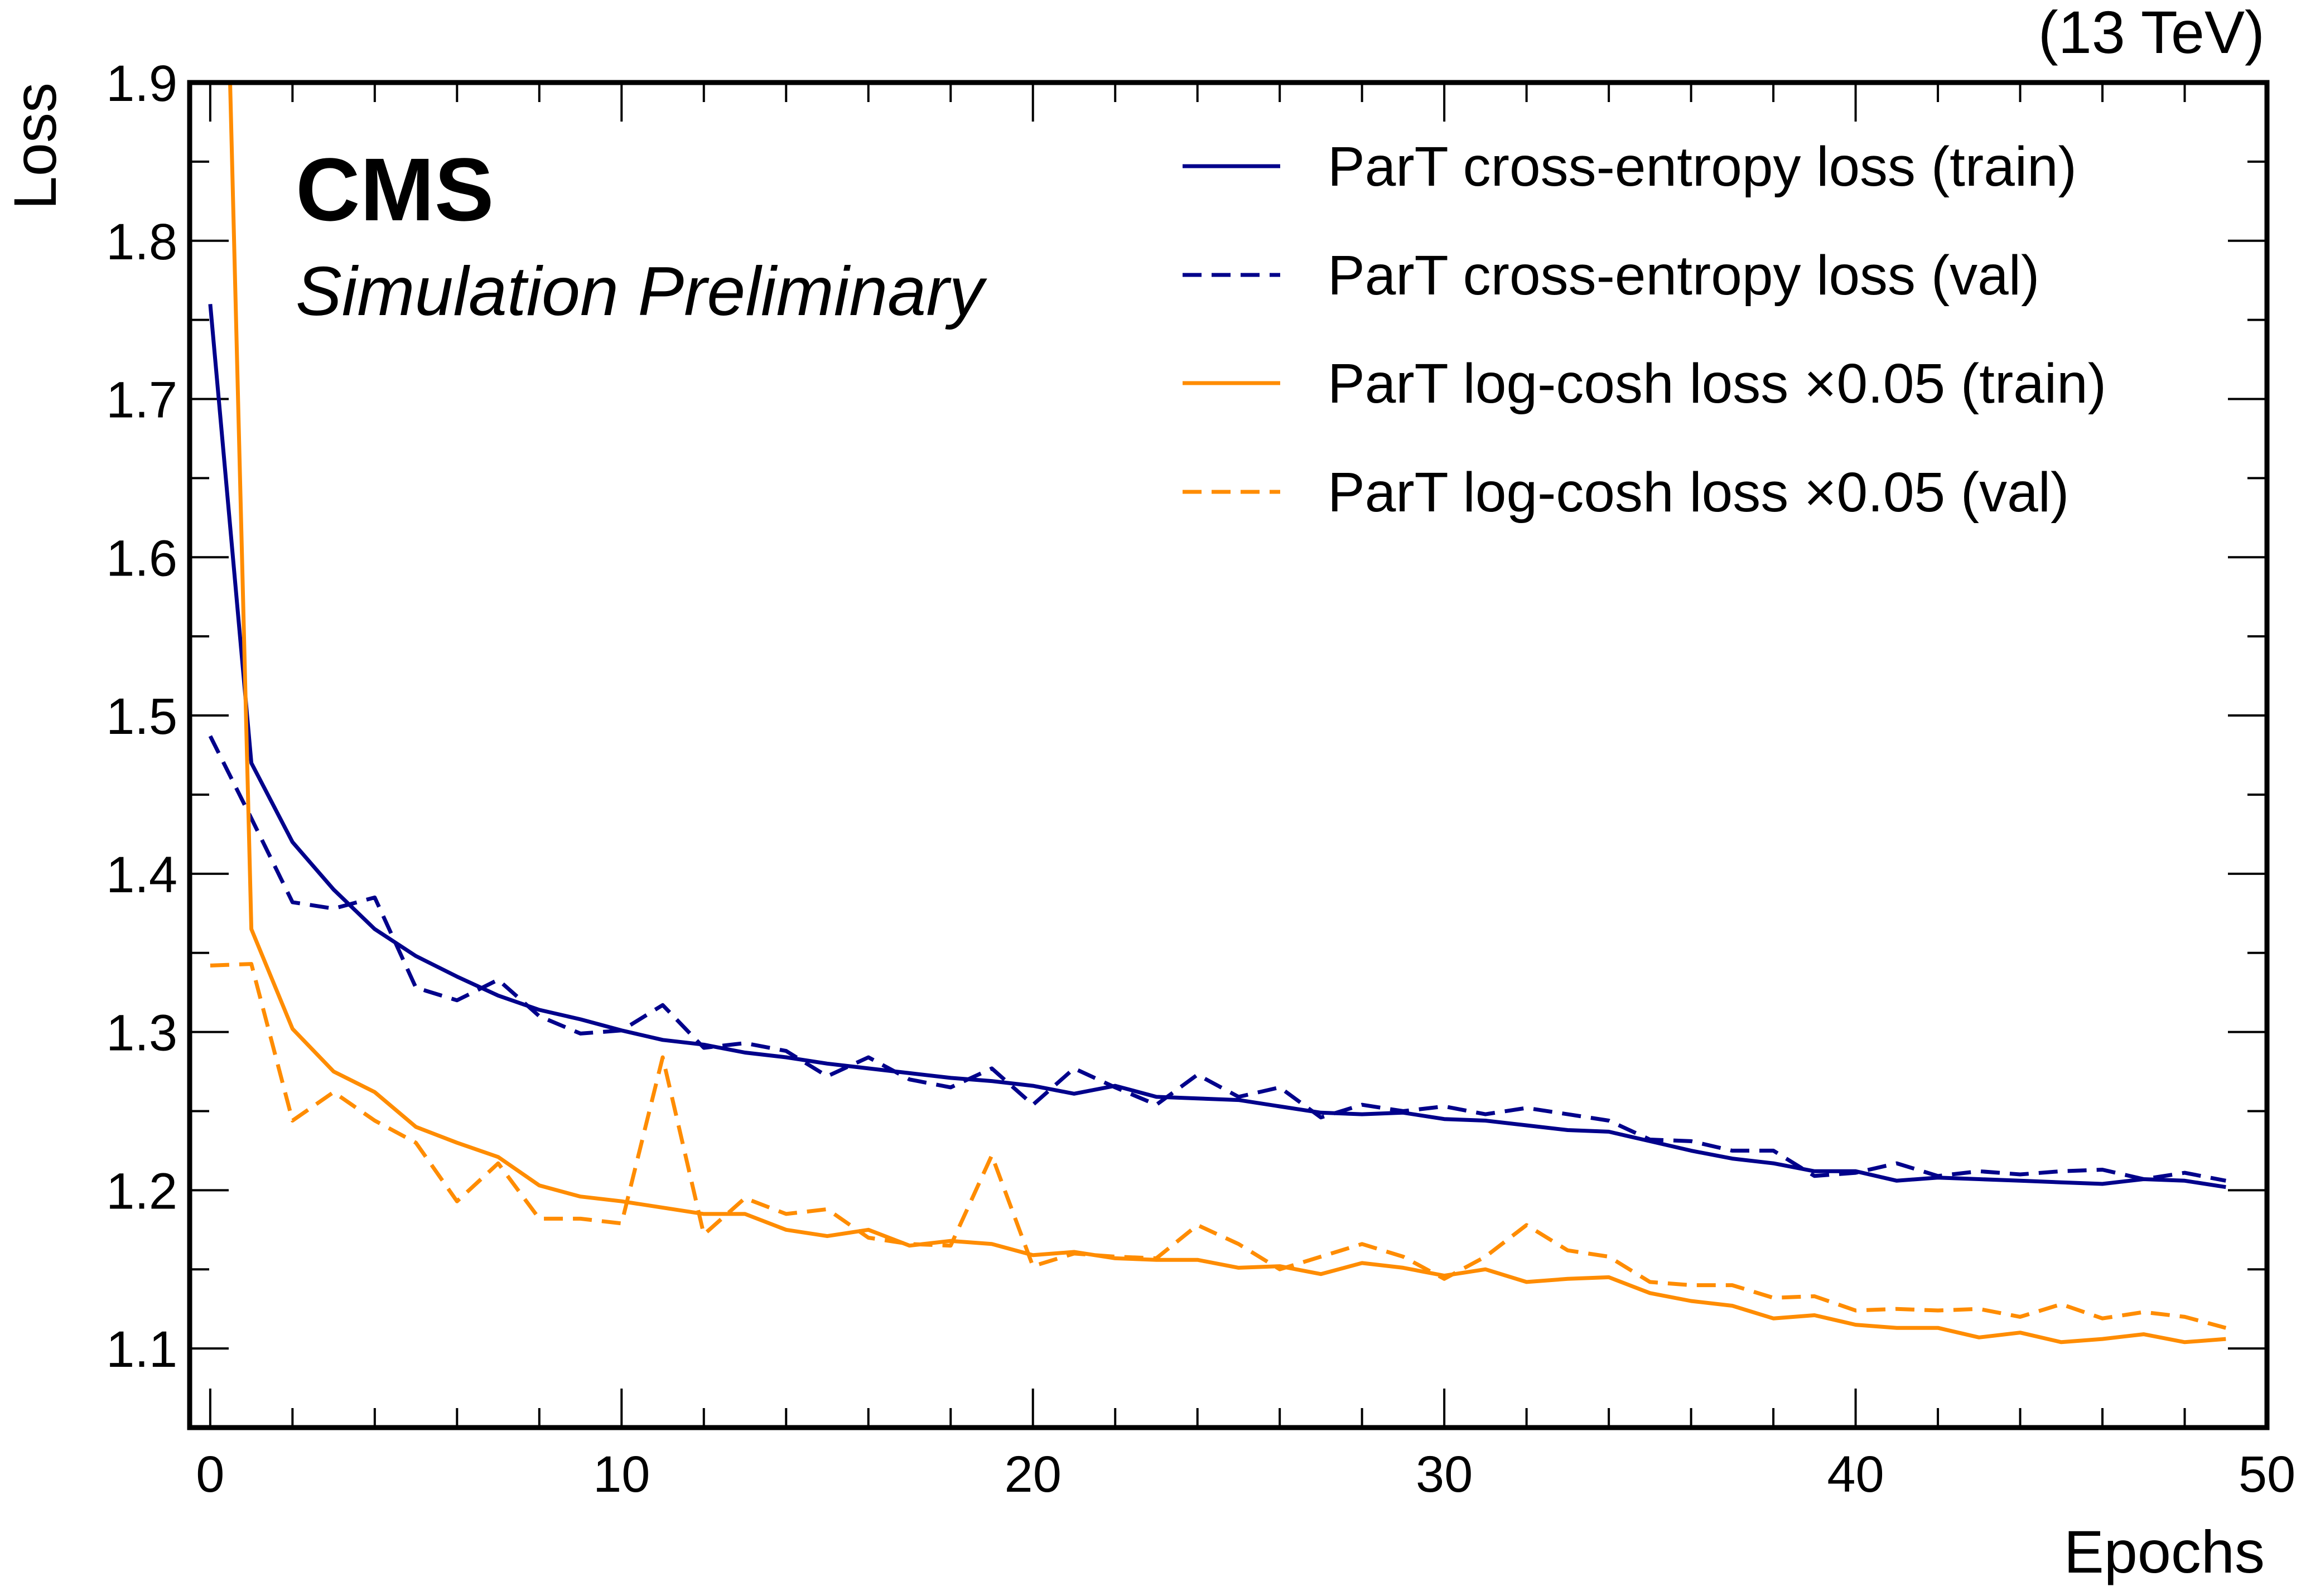 This screenshot has height=1596, width=2301. What do you see at coordinates (35, 146) in the screenshot?
I see `y-axis-title: Loss` at bounding box center [35, 146].